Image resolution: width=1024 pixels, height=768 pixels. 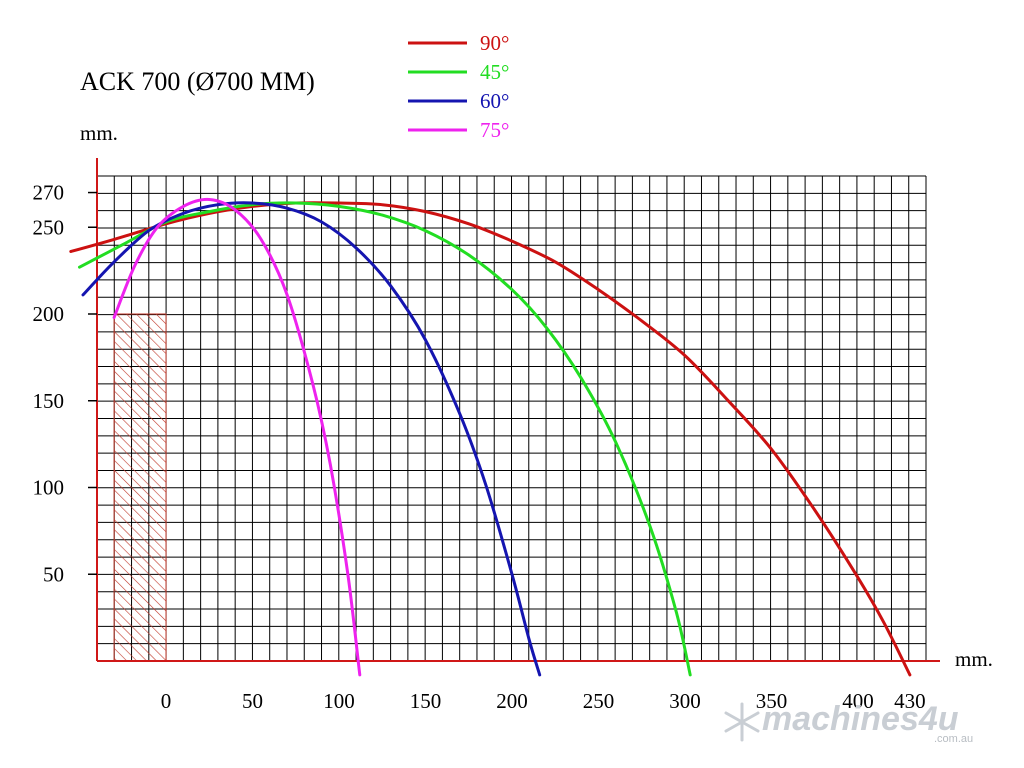 What do you see at coordinates (166, 701) in the screenshot?
I see `x-tick-label: 0` at bounding box center [166, 701].